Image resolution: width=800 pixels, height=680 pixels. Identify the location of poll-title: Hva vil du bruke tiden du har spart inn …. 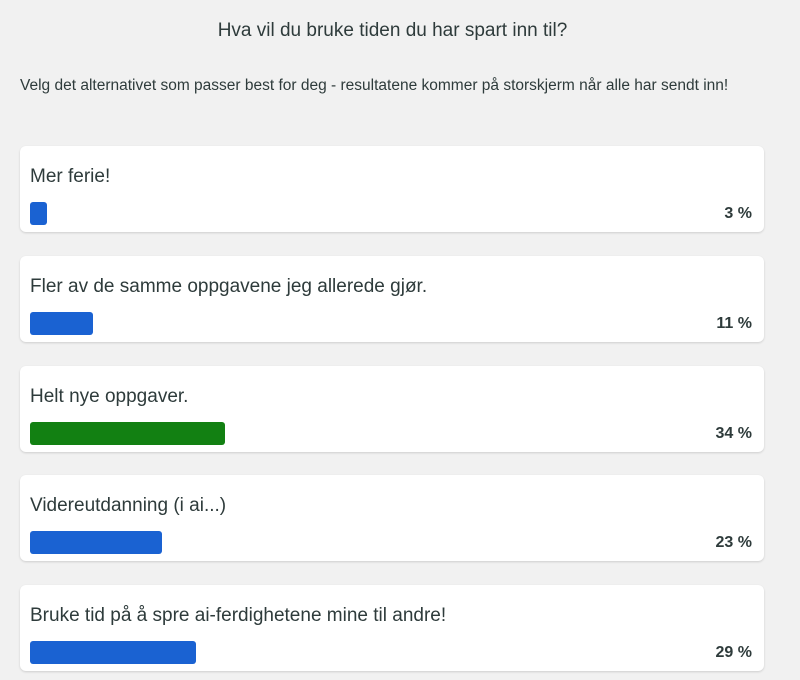
(392, 30).